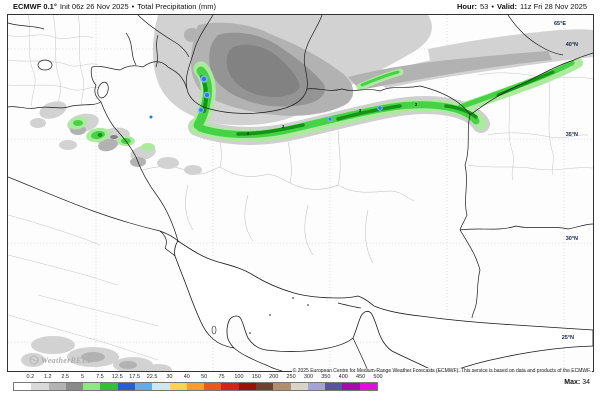 This screenshot has width=600, height=400. What do you see at coordinates (553, 6) in the screenshot?
I see `valid-value: 11z Fri 28 Nov 2025` at bounding box center [553, 6].